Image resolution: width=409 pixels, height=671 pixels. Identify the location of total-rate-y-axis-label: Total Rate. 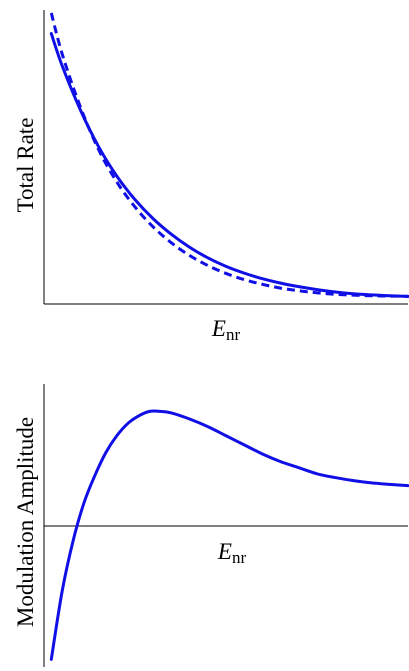
(25, 165).